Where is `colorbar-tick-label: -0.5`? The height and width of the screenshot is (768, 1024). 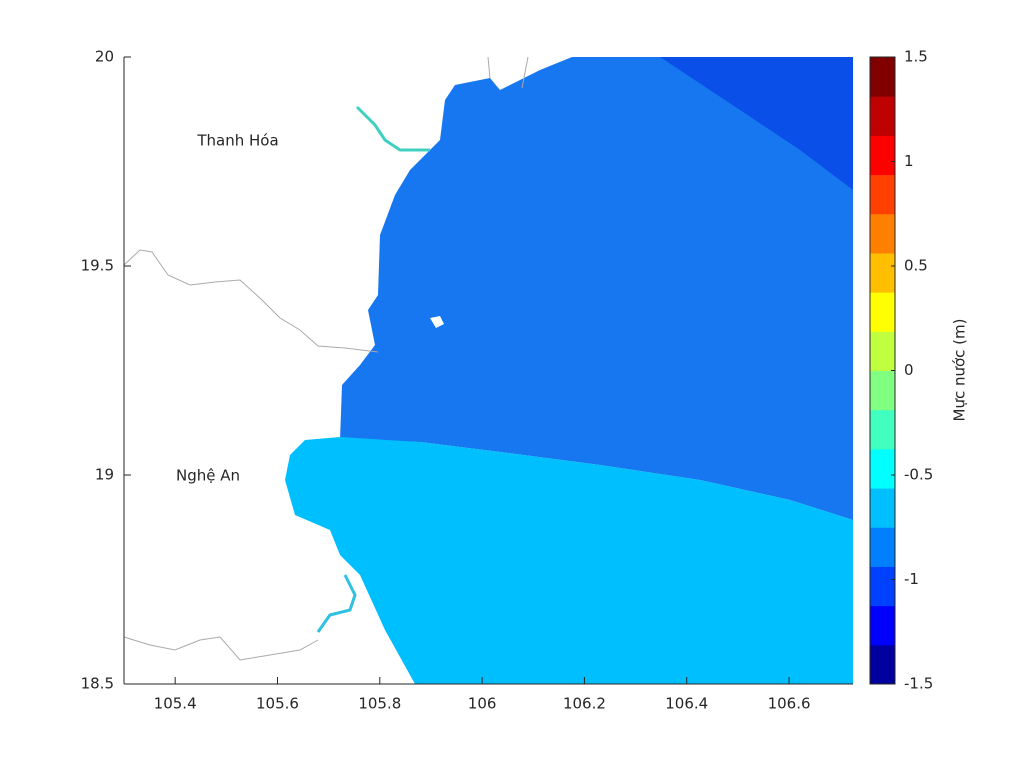
colorbar-tick-label: -0.5 is located at coordinates (918, 475).